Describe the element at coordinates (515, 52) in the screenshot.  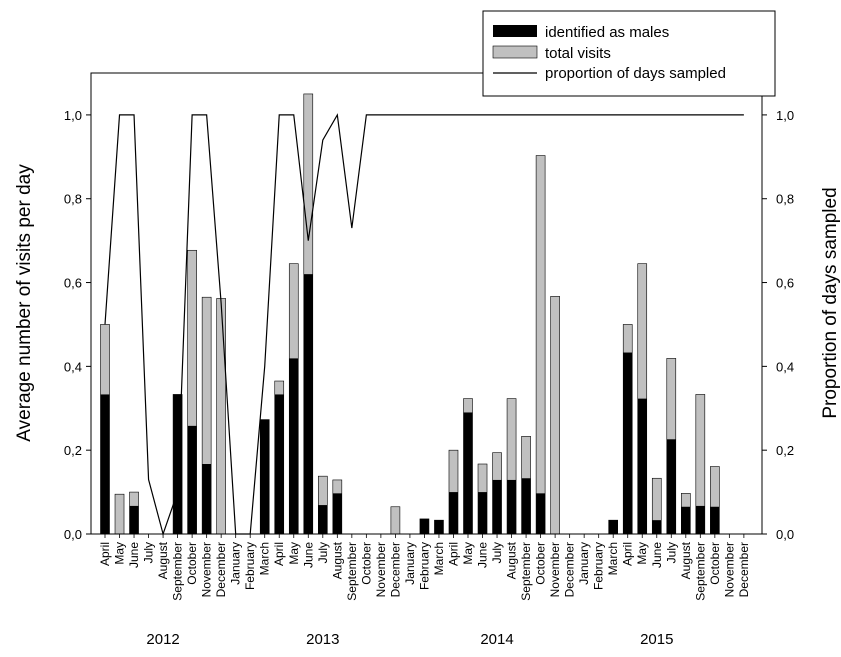
I see `legend-swatch-total` at that location.